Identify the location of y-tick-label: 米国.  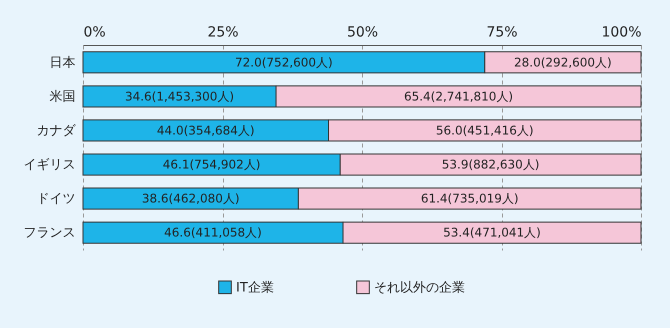
(63, 96).